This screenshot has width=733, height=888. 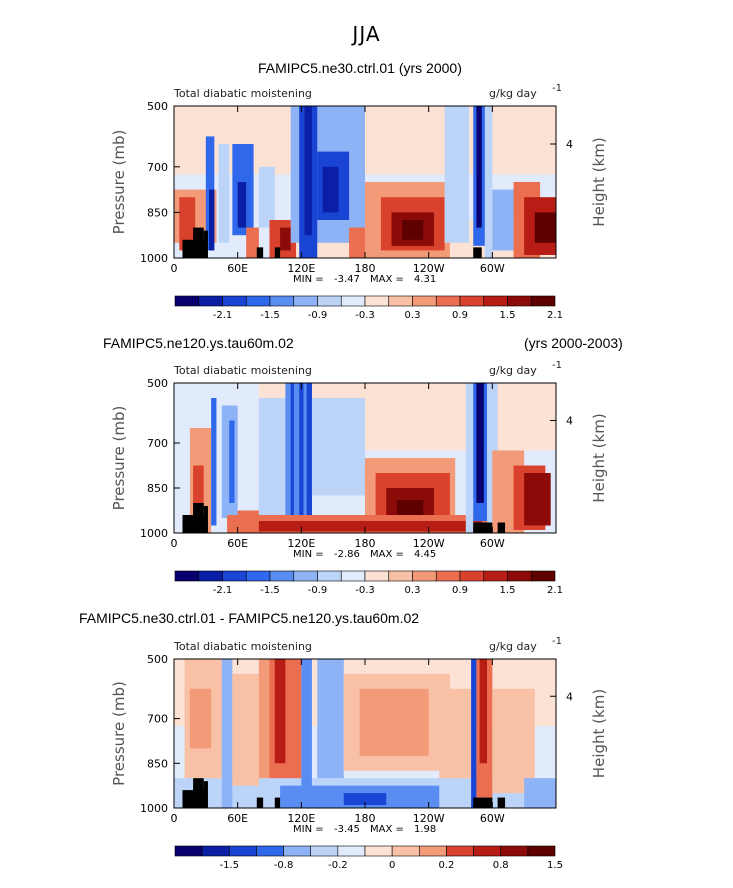 What do you see at coordinates (365, 543) in the screenshot?
I see `x-tick-label: 180` at bounding box center [365, 543].